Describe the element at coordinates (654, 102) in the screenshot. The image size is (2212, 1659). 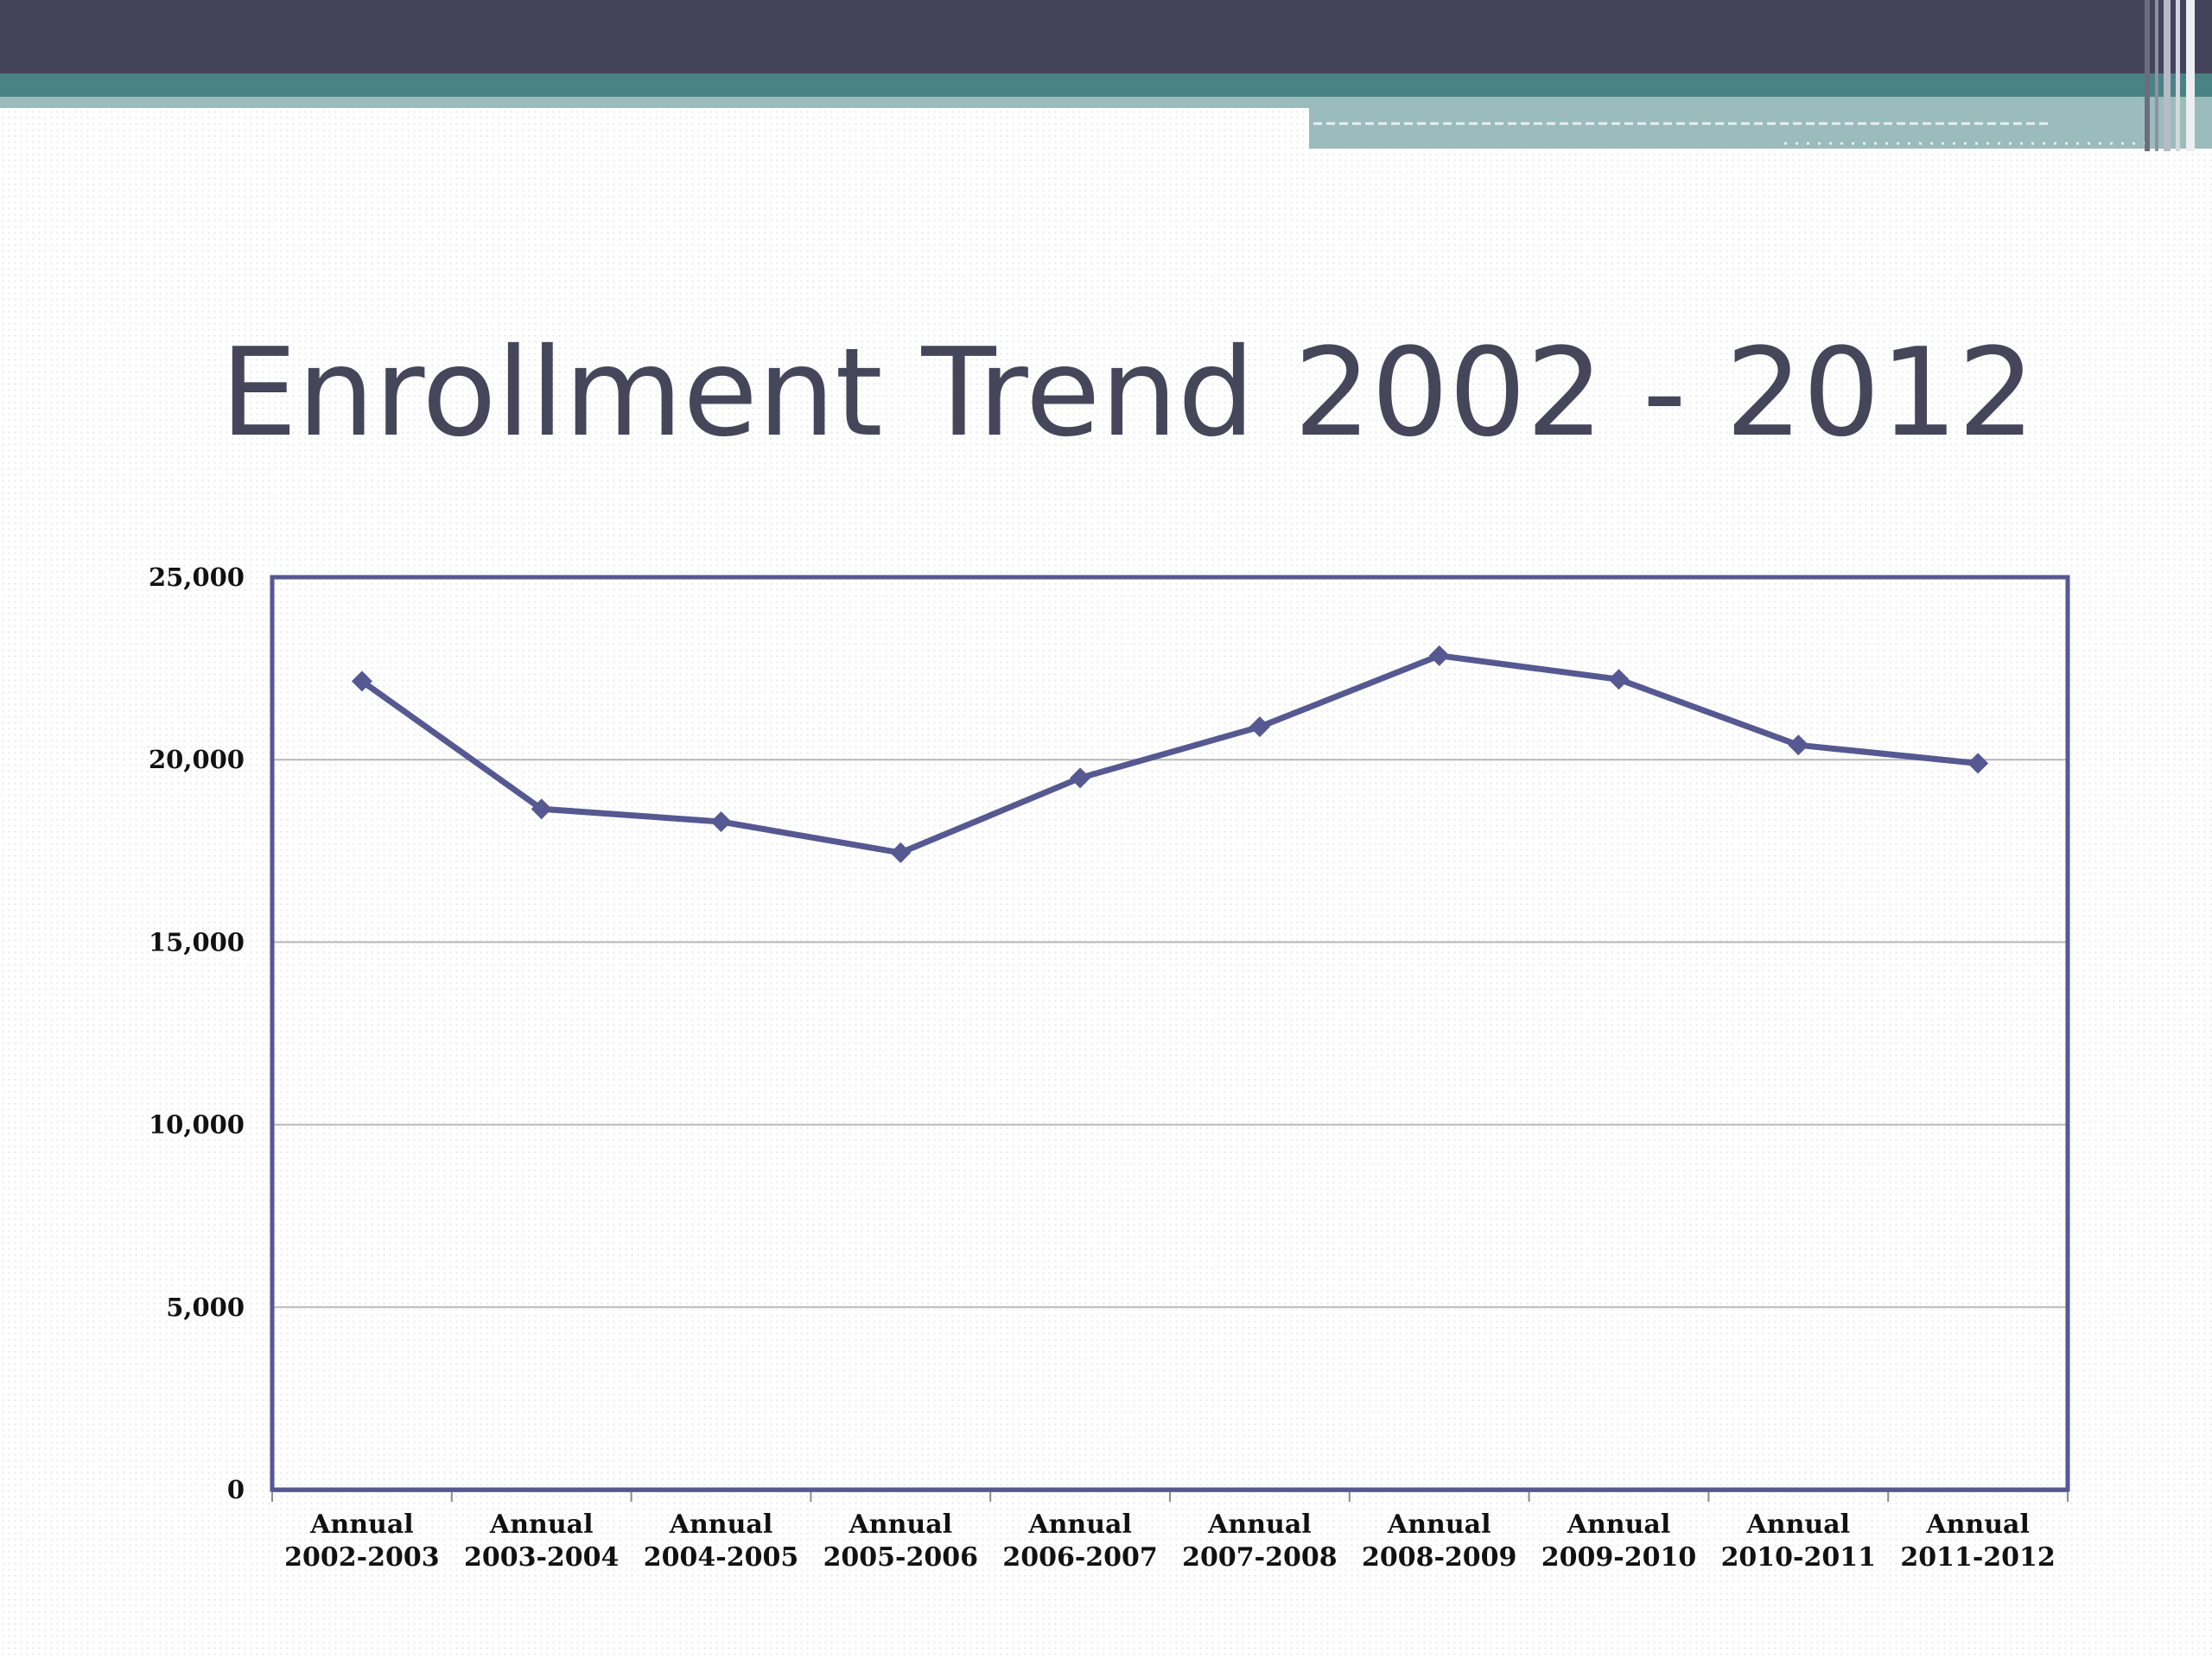
I see `banner-light-band-left` at that location.